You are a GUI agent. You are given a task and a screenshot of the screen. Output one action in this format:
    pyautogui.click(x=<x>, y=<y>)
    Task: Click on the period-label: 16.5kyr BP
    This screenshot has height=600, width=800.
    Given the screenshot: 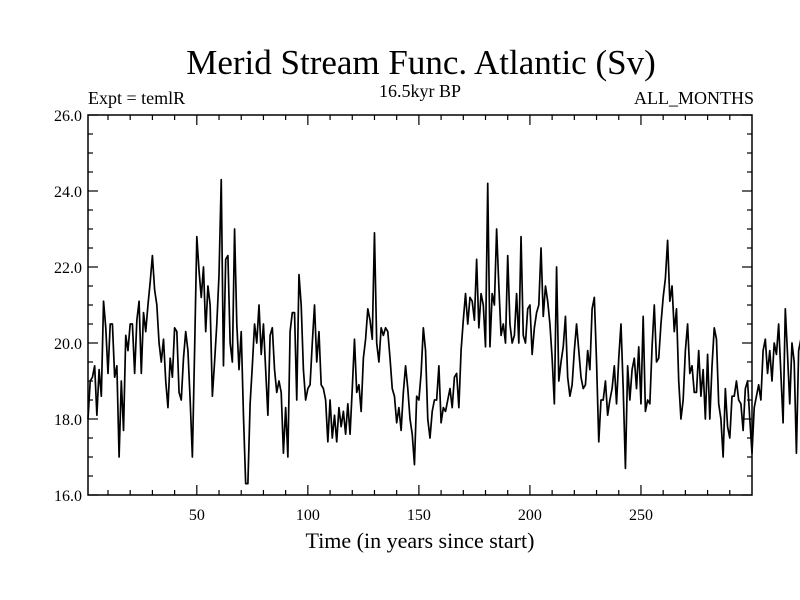 What is the action you would take?
    pyautogui.click(x=420, y=91)
    